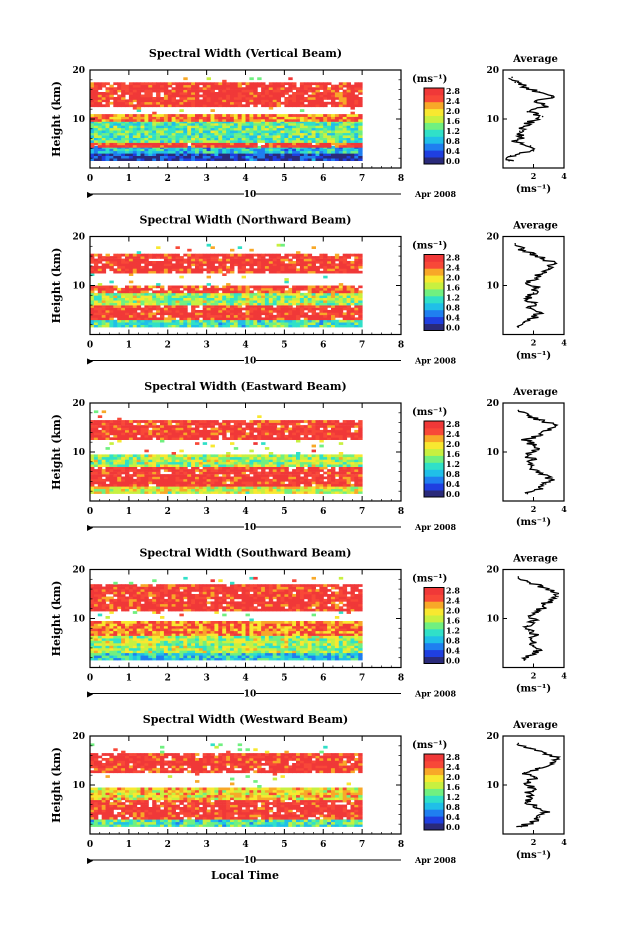 This screenshot has width=617, height=929. What do you see at coordinates (226, 119) in the screenshot?
I see `heatmap-cells` at bounding box center [226, 119].